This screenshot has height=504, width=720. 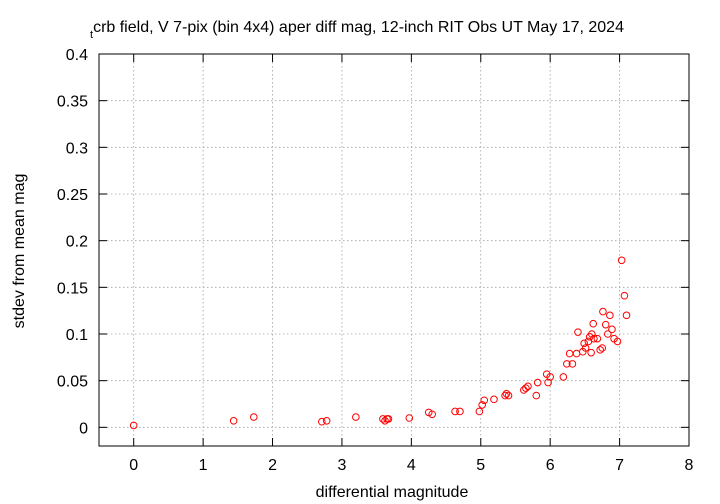 I want to click on x-tick-label: 6, so click(x=550, y=465).